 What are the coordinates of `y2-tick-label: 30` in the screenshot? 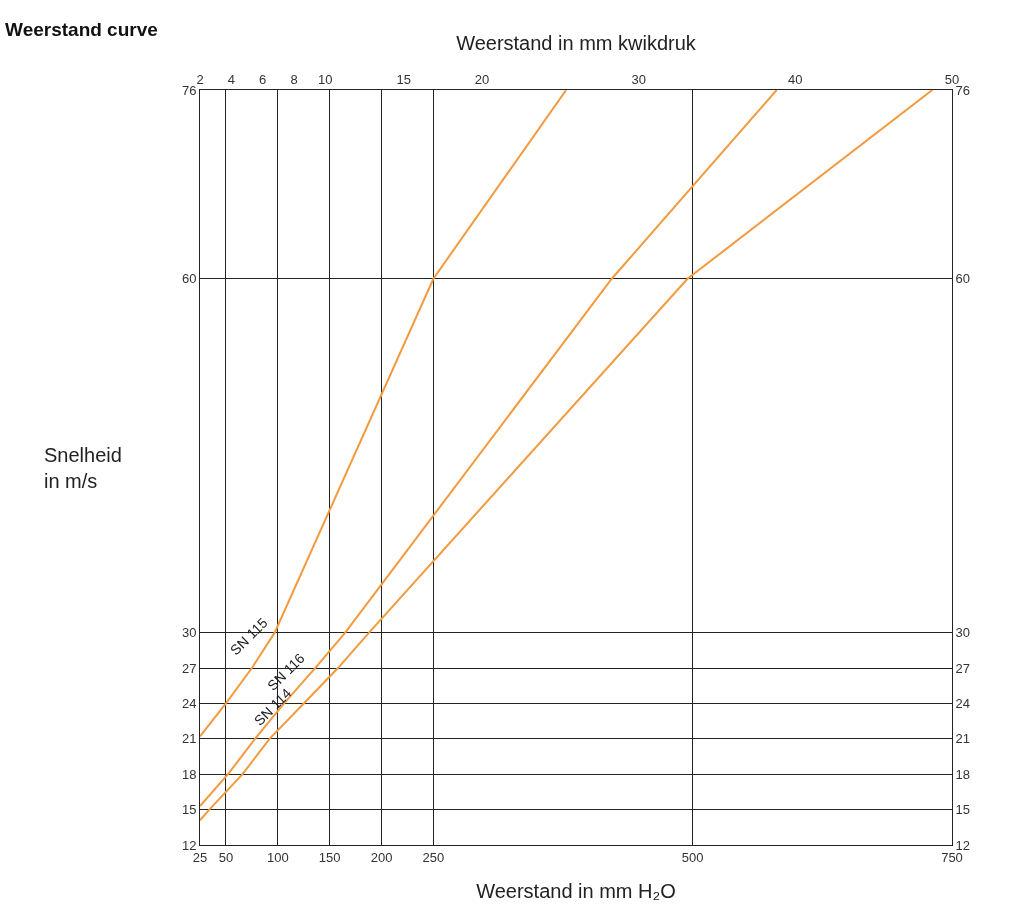 It's located at (963, 633).